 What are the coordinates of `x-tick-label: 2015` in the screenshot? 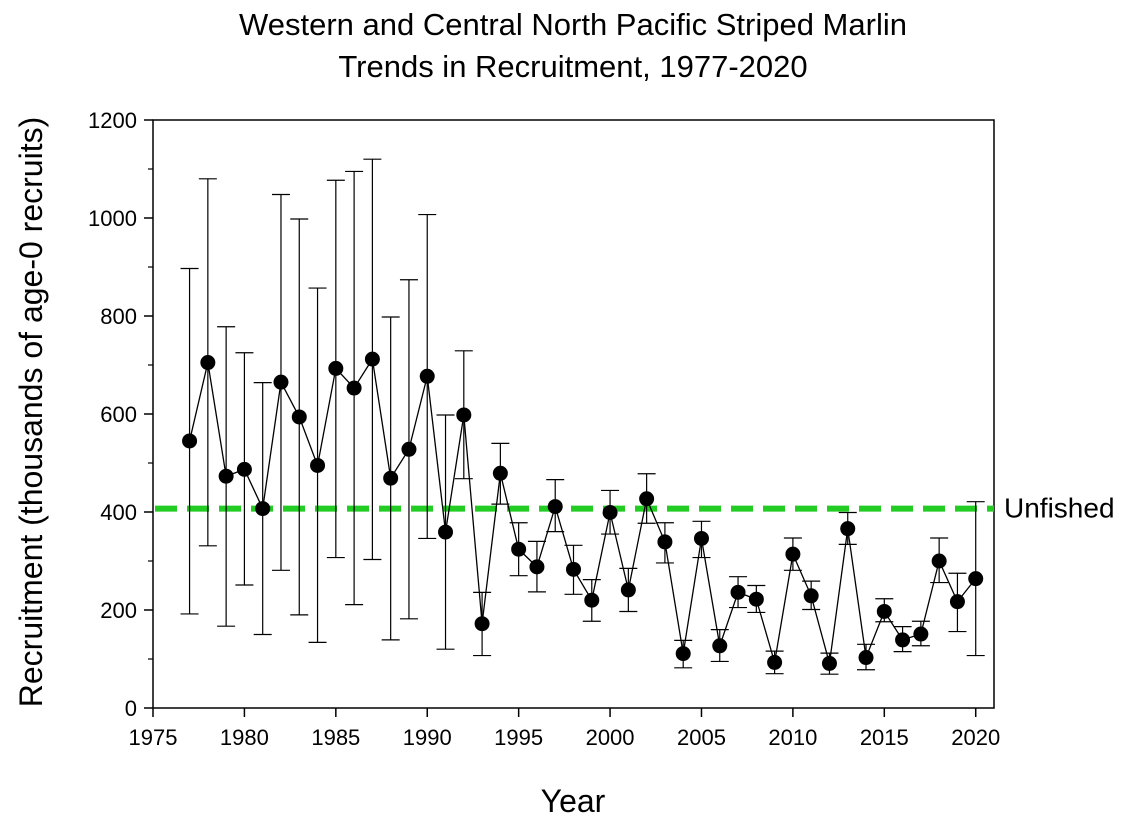 It's located at (884, 737).